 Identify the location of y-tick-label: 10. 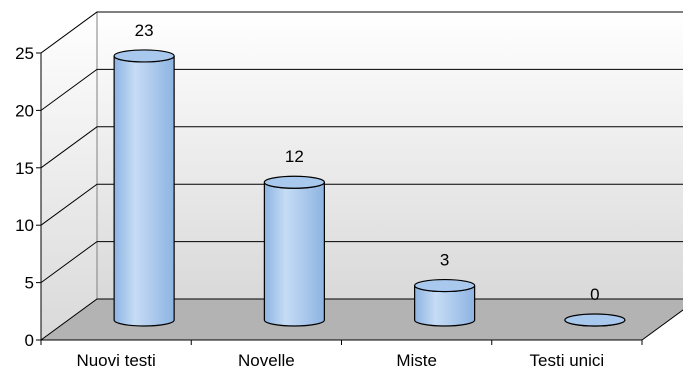
(24, 225).